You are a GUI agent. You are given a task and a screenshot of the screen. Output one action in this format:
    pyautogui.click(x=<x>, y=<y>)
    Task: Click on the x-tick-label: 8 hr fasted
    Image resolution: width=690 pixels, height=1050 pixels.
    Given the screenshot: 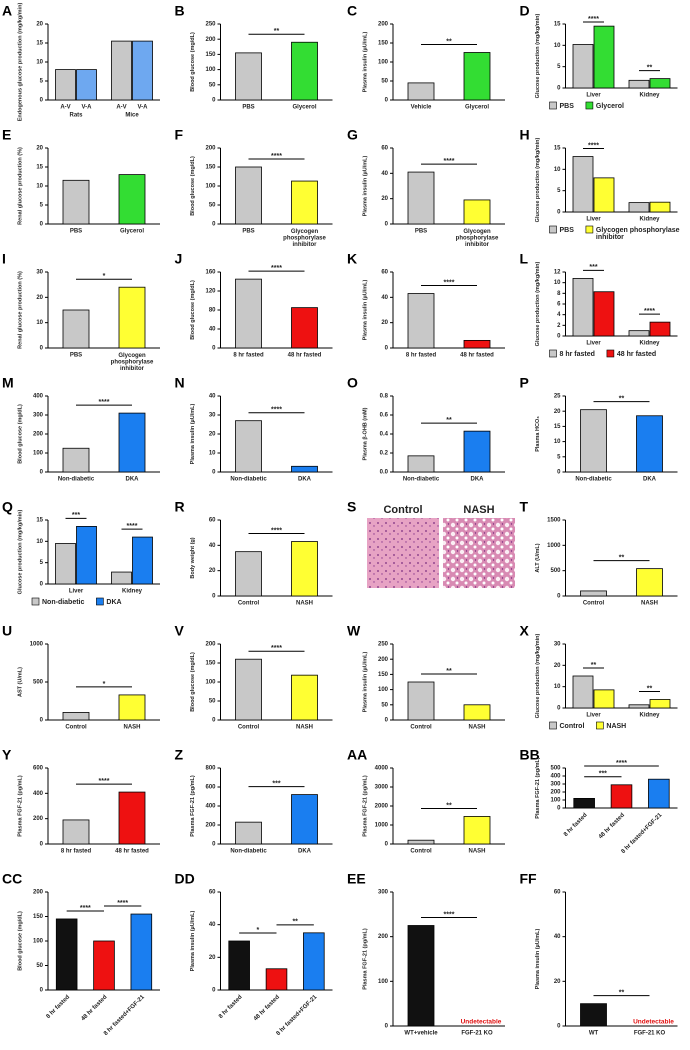 What is the action you would take?
    pyautogui.click(x=421, y=356)
    